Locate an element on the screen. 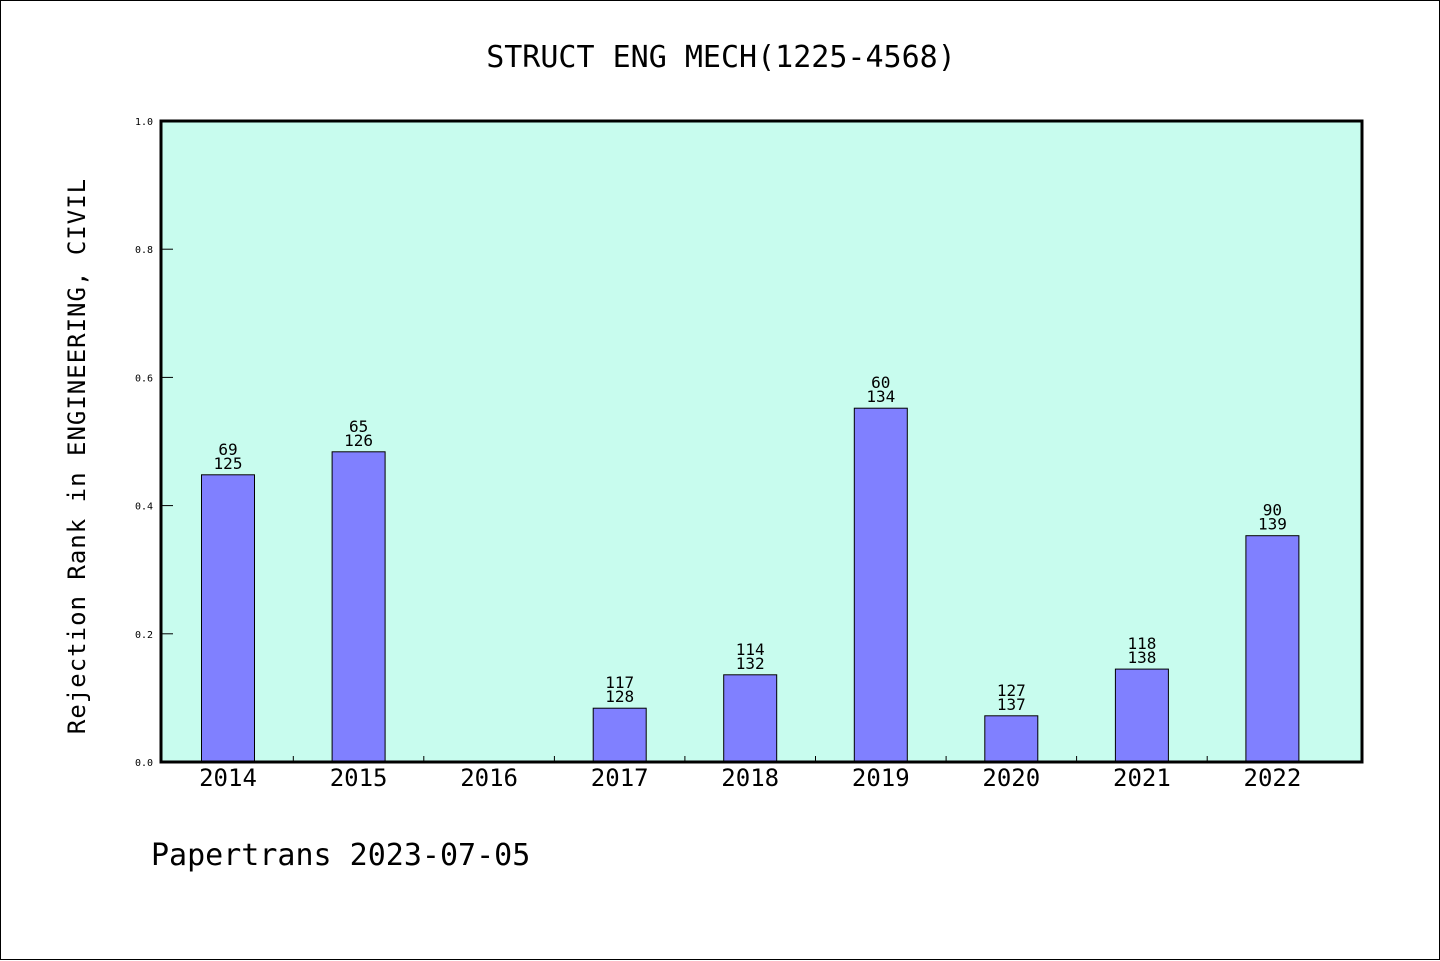 Image resolution: width=1440 pixels, height=961 pixels. data-label-top-2021: 118 is located at coordinates (1141, 643).